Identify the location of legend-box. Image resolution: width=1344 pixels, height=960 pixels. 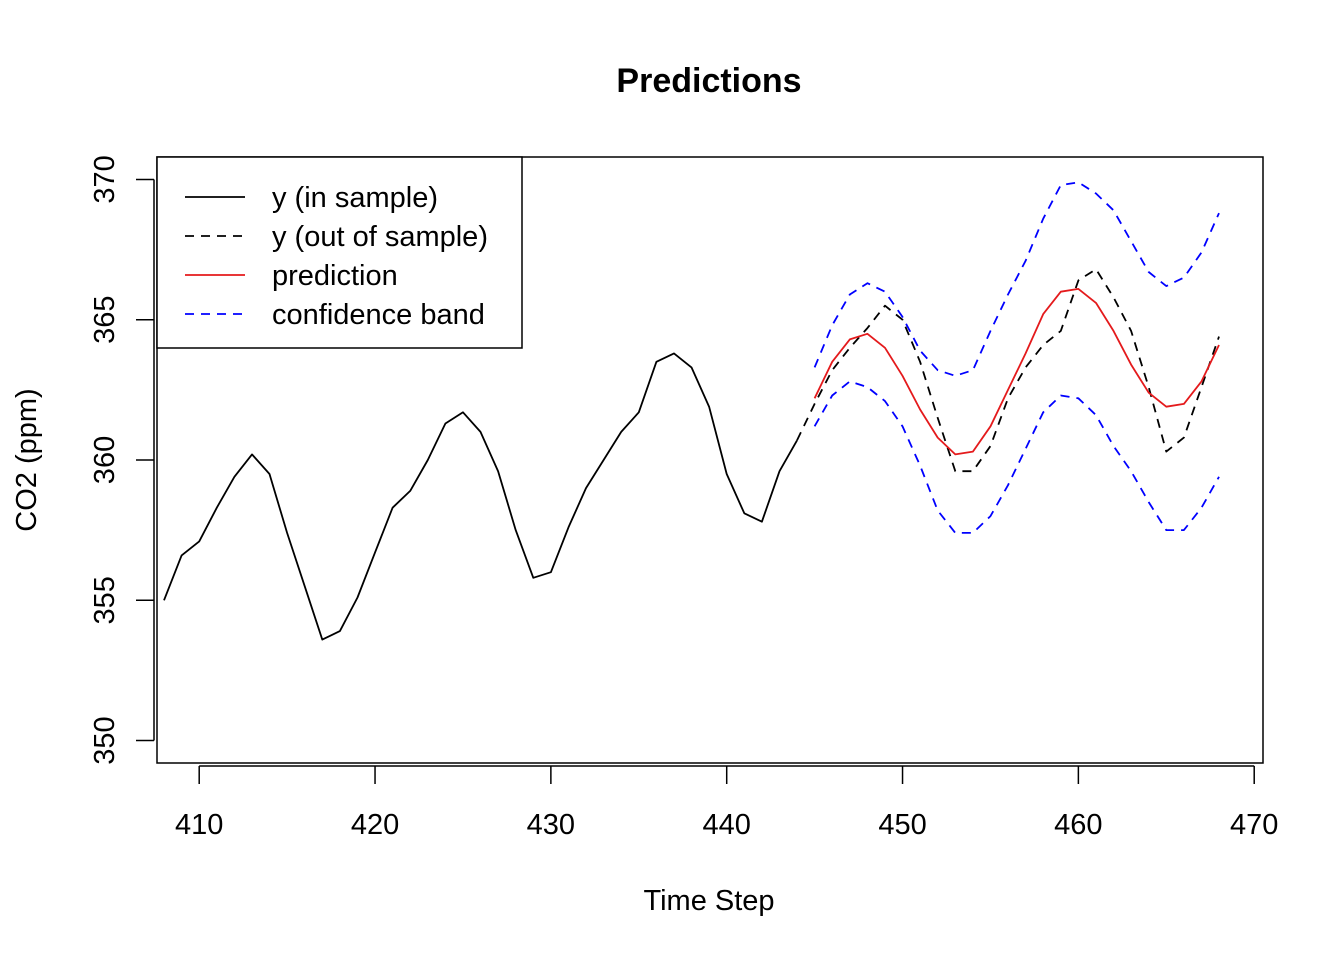
(339, 252).